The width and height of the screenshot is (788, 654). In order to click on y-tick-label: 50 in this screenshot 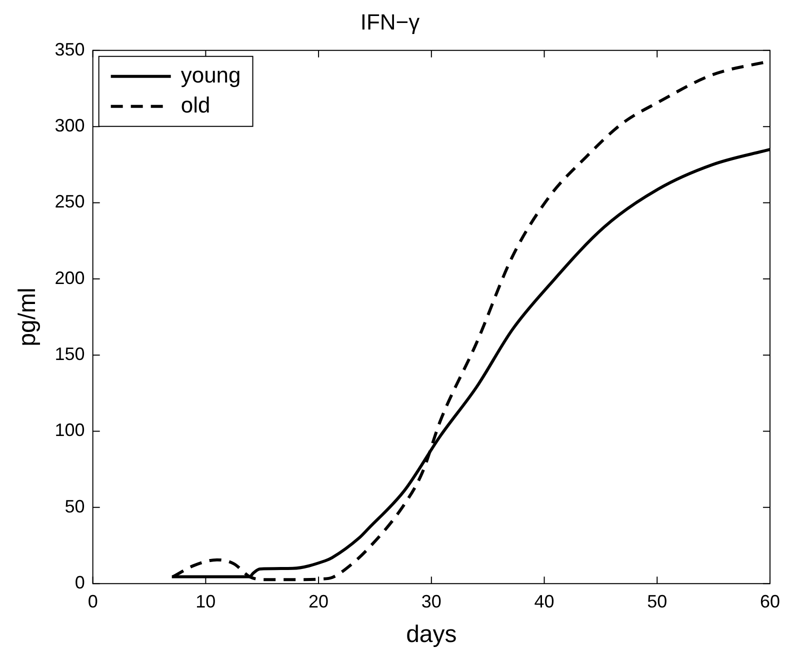, I will do `click(74, 506)`.